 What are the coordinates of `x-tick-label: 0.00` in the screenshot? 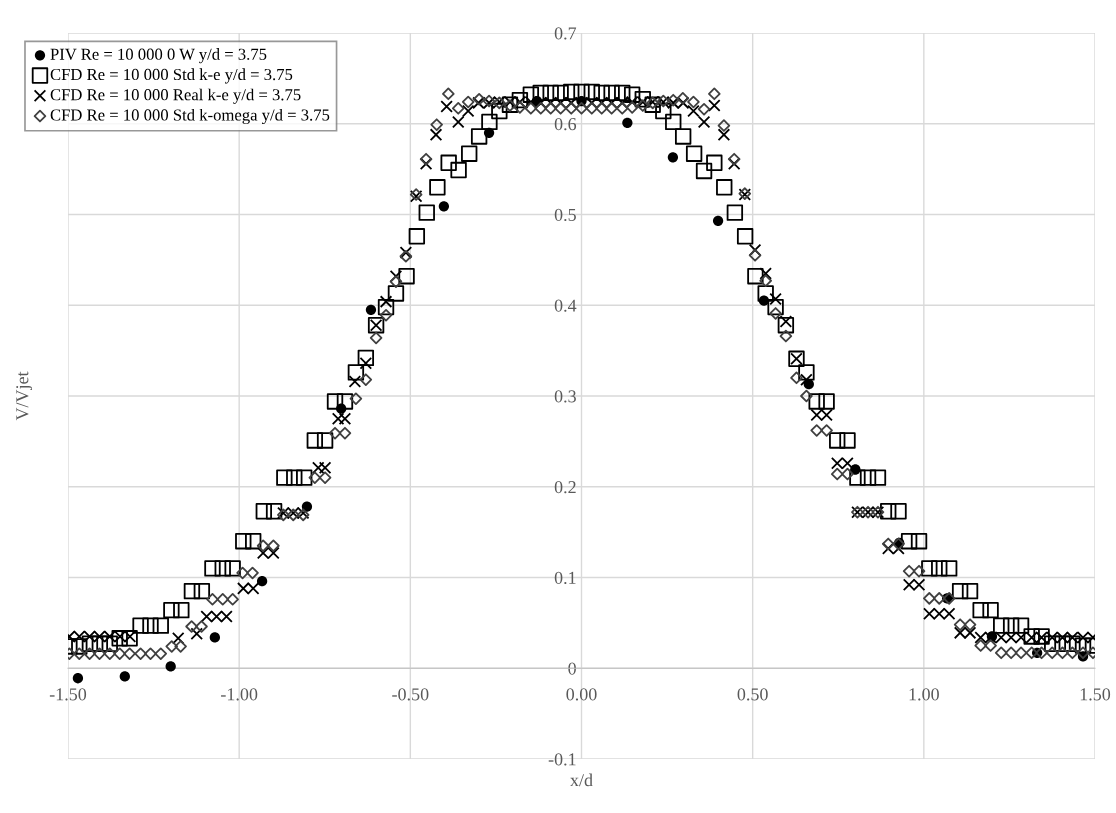 It's located at (581, 694).